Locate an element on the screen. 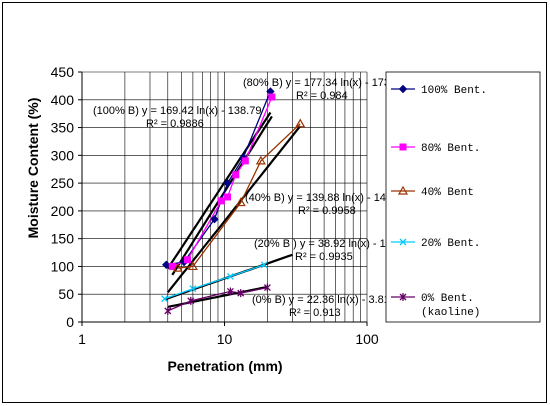 Image resolution: width=550 pixels, height=406 pixels. trendline-equation: (40% B) y = 139.88 ln(x) - 140.59 is located at coordinates (326, 198).